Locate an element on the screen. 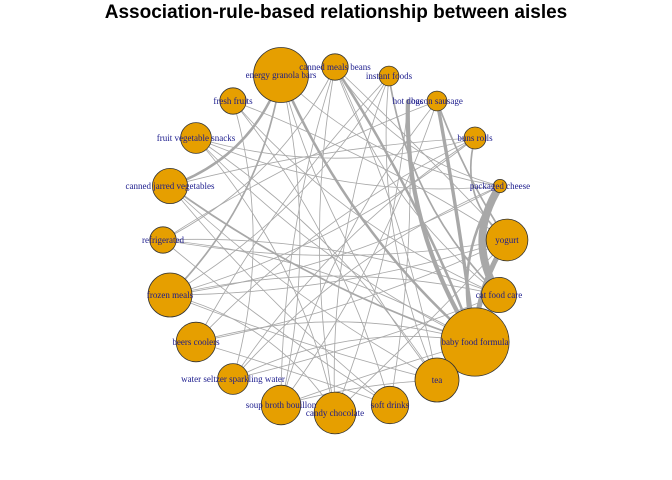 This screenshot has width=672, height=480. node-label: refrigerated is located at coordinates (163, 240).